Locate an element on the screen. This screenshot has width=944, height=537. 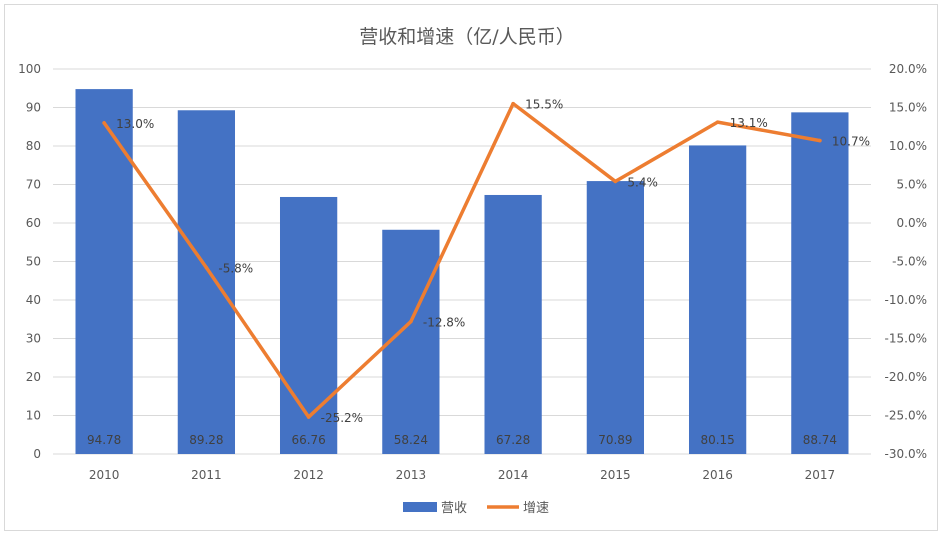
bar-data-labels: 94.78 89.28 66.76 58.24 67.28 70.89 80.15 88.74 is located at coordinates (462, 440).